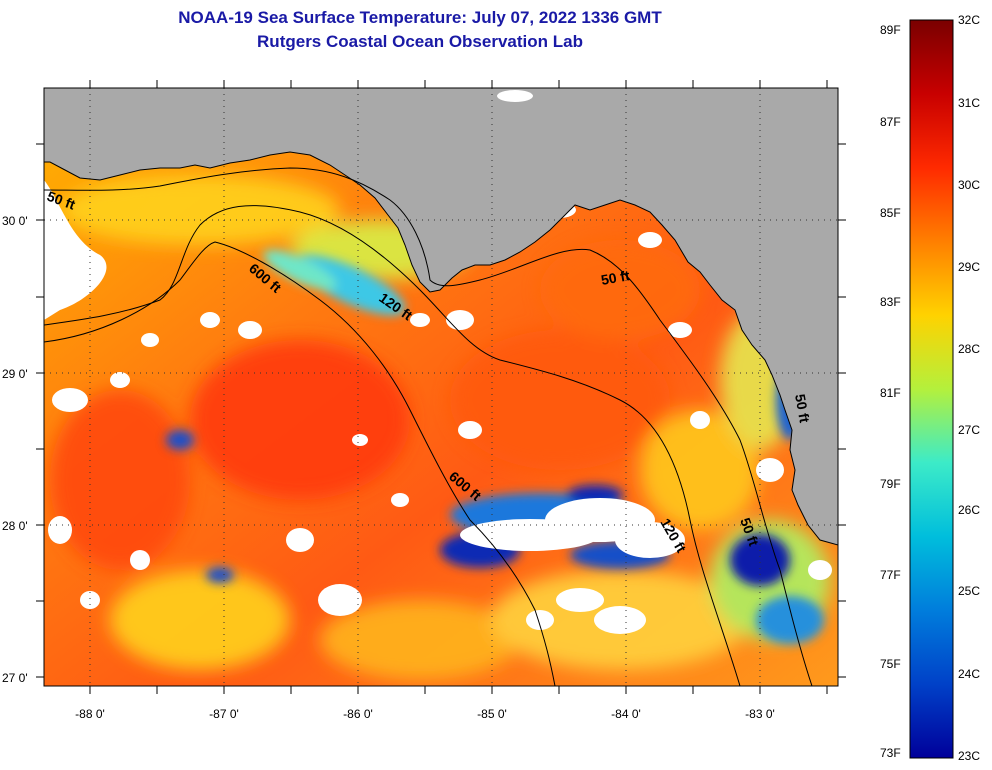 This screenshot has height=770, width=992. What do you see at coordinates (931, 389) in the screenshot?
I see `colorbar` at bounding box center [931, 389].